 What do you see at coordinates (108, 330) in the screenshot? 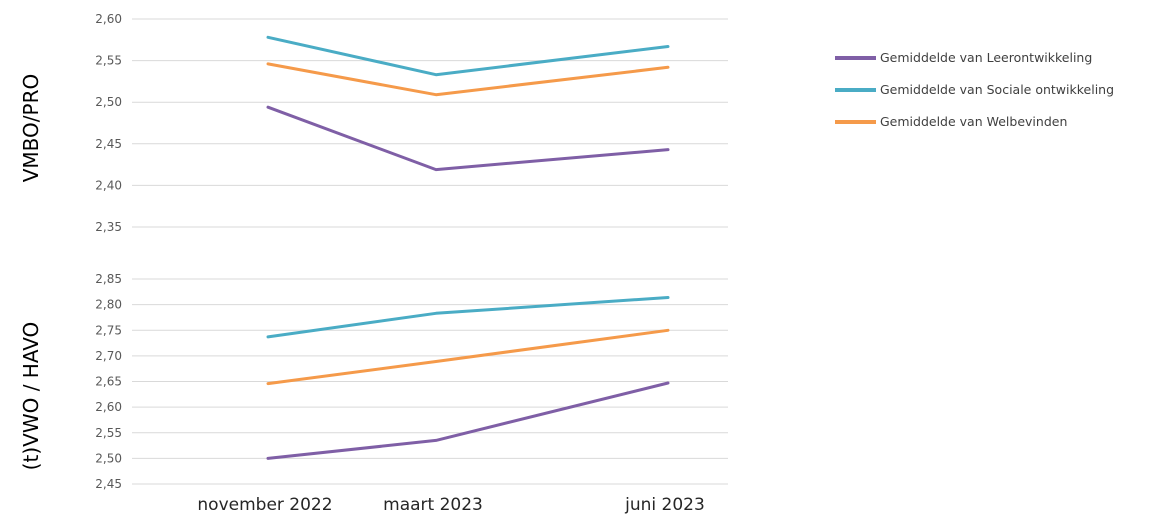
I see `bottom-y-tick-label: 2,75` at bounding box center [108, 330].